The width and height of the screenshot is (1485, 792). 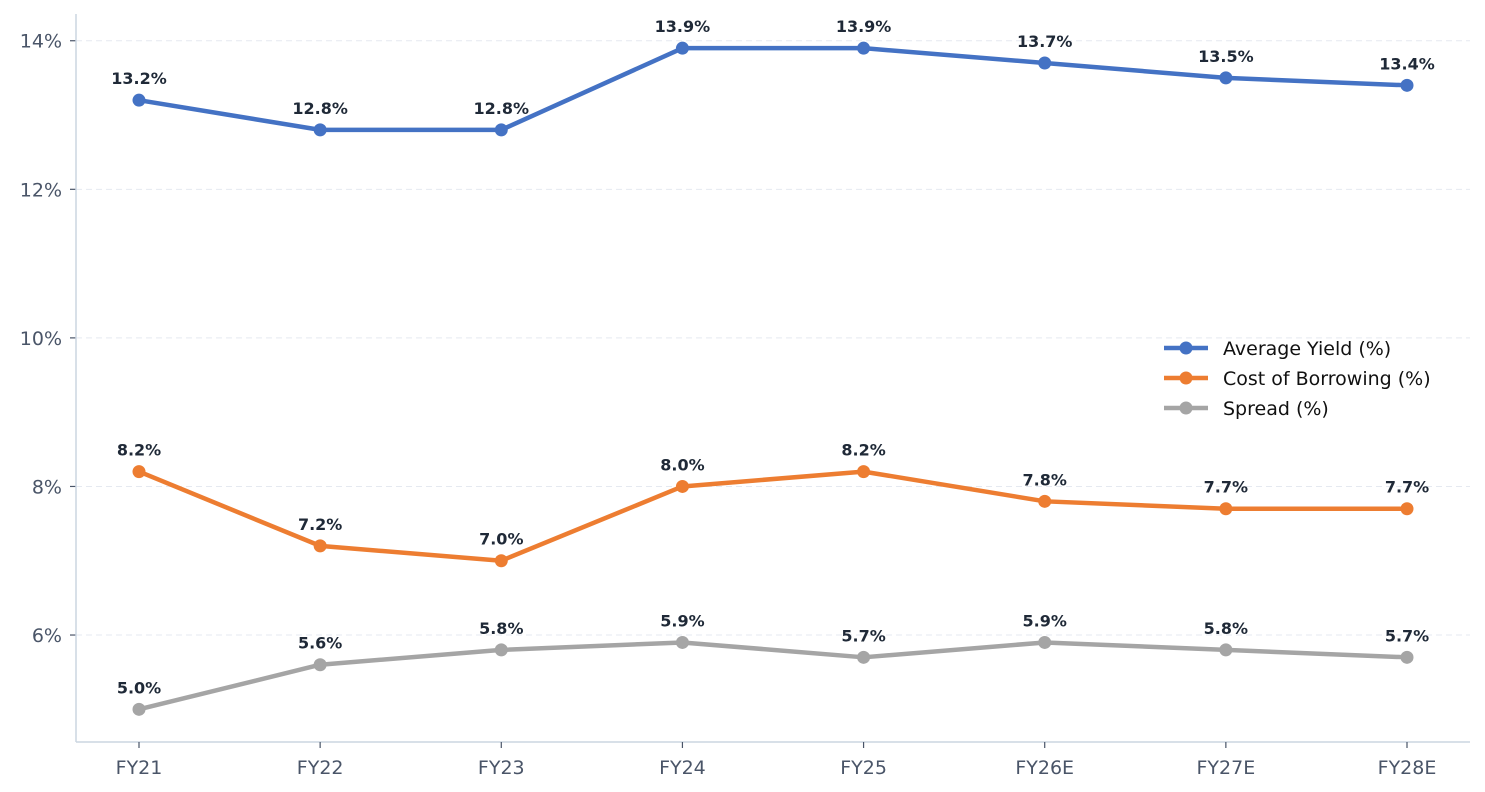 I want to click on data-label: 7.0%, so click(x=501, y=539).